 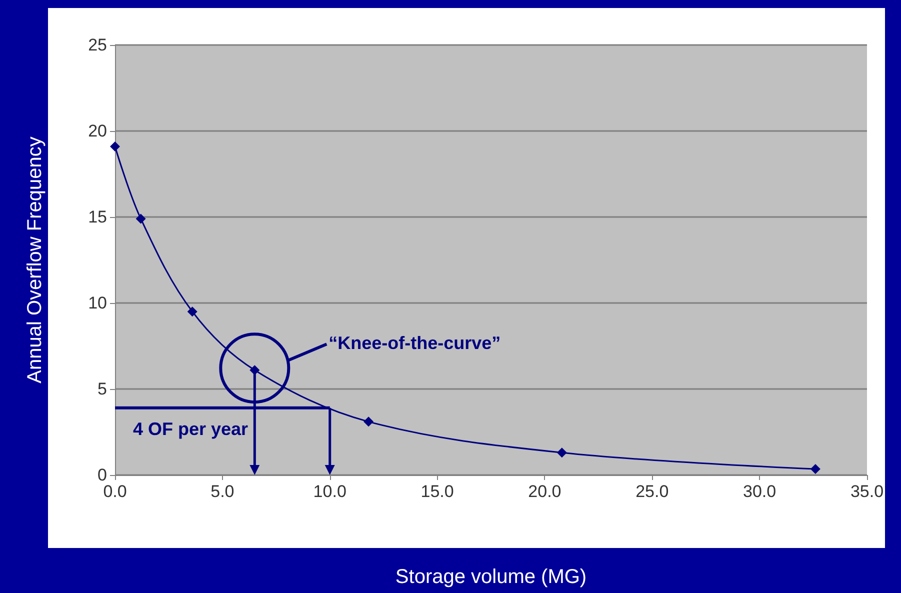 What do you see at coordinates (115, 491) in the screenshot?
I see `x-tick-label: 0.0` at bounding box center [115, 491].